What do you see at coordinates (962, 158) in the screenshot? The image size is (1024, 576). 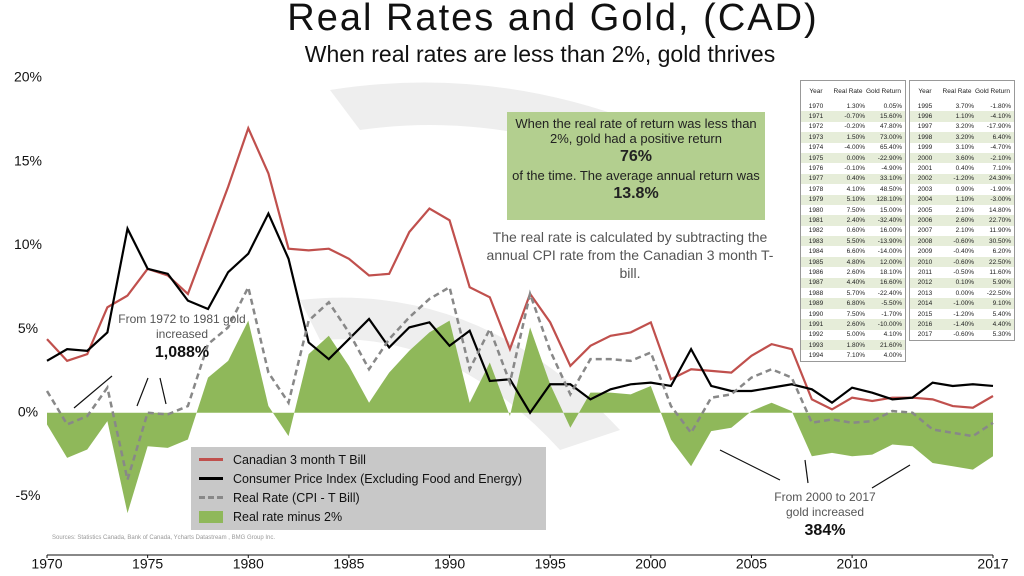 I see `table-row: 2000 3.60% -2.10%` at bounding box center [962, 158].